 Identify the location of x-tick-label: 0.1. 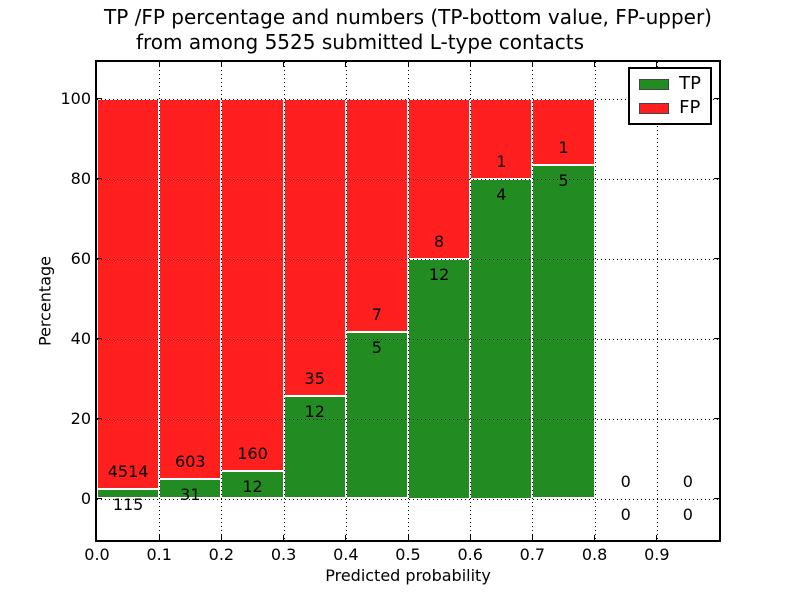
(159, 554).